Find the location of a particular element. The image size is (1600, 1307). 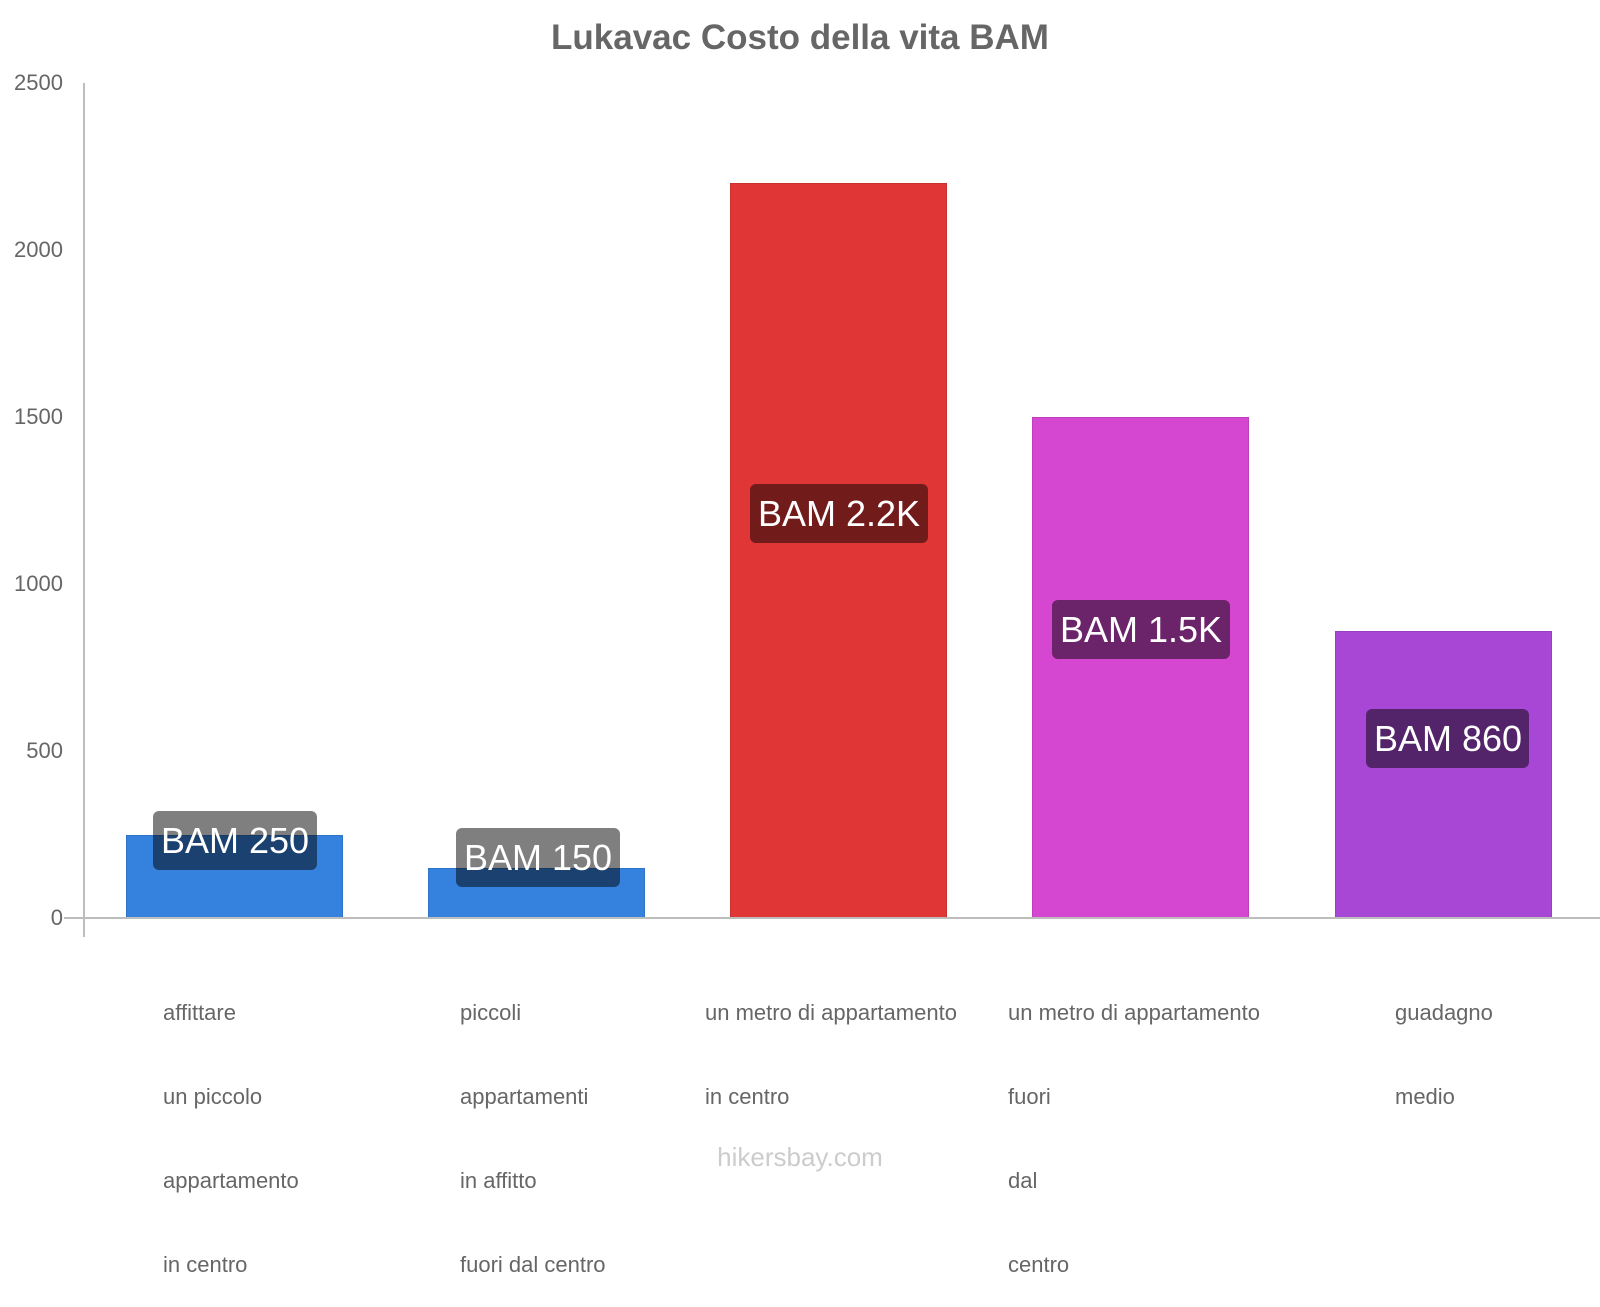

bar-sqm-apartment-center is located at coordinates (838, 550).